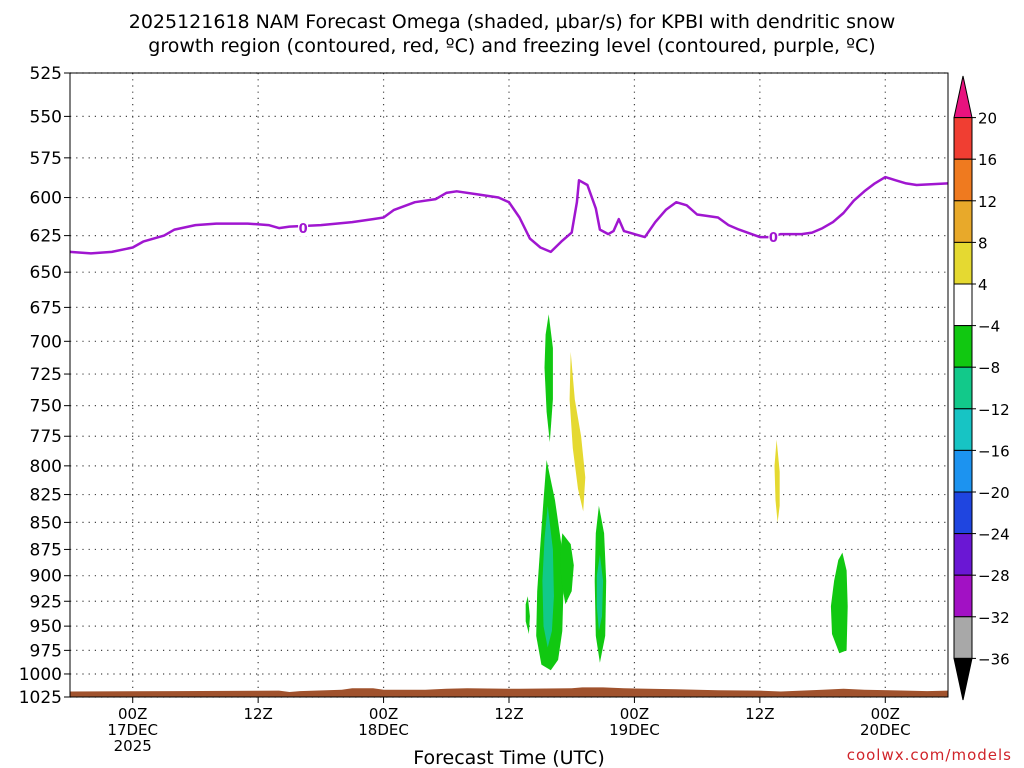 The width and height of the screenshot is (1024, 768). Describe the element at coordinates (987, 119) in the screenshot. I see `colorbar-label: 20` at that location.